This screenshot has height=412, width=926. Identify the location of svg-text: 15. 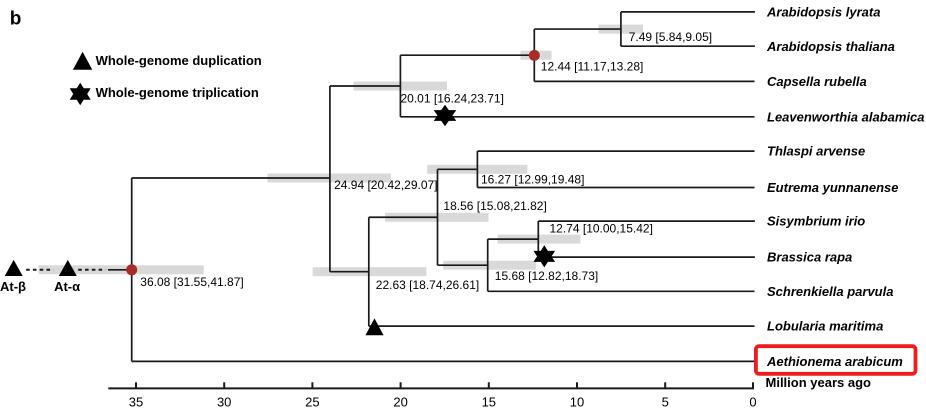
(489, 402).